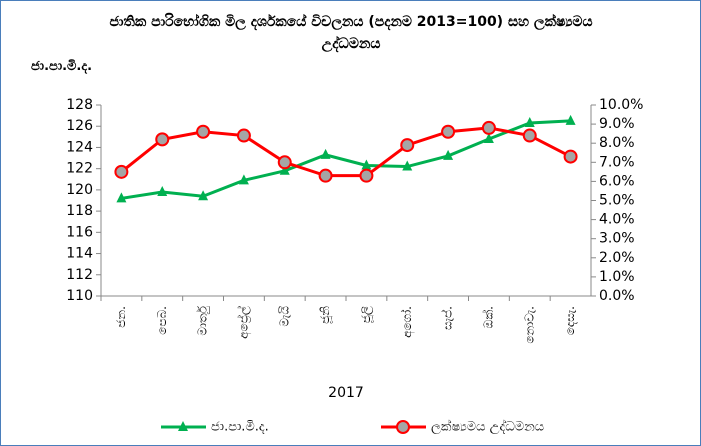 The height and width of the screenshot is (446, 701). I want to click on y-tick-label: 114, so click(79, 254).